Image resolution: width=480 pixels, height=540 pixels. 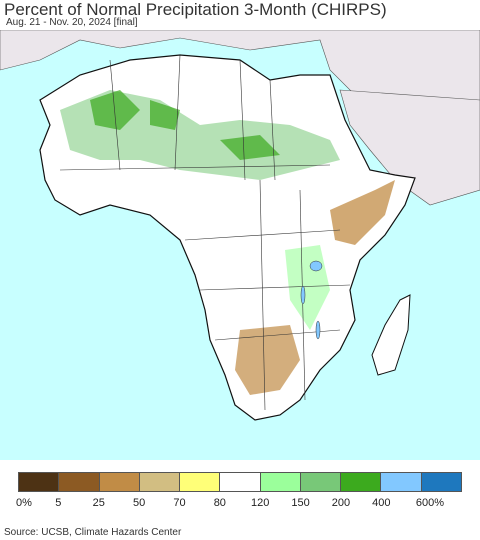 What do you see at coordinates (24, 503) in the screenshot?
I see `legend-tick-label: 0%` at bounding box center [24, 503].